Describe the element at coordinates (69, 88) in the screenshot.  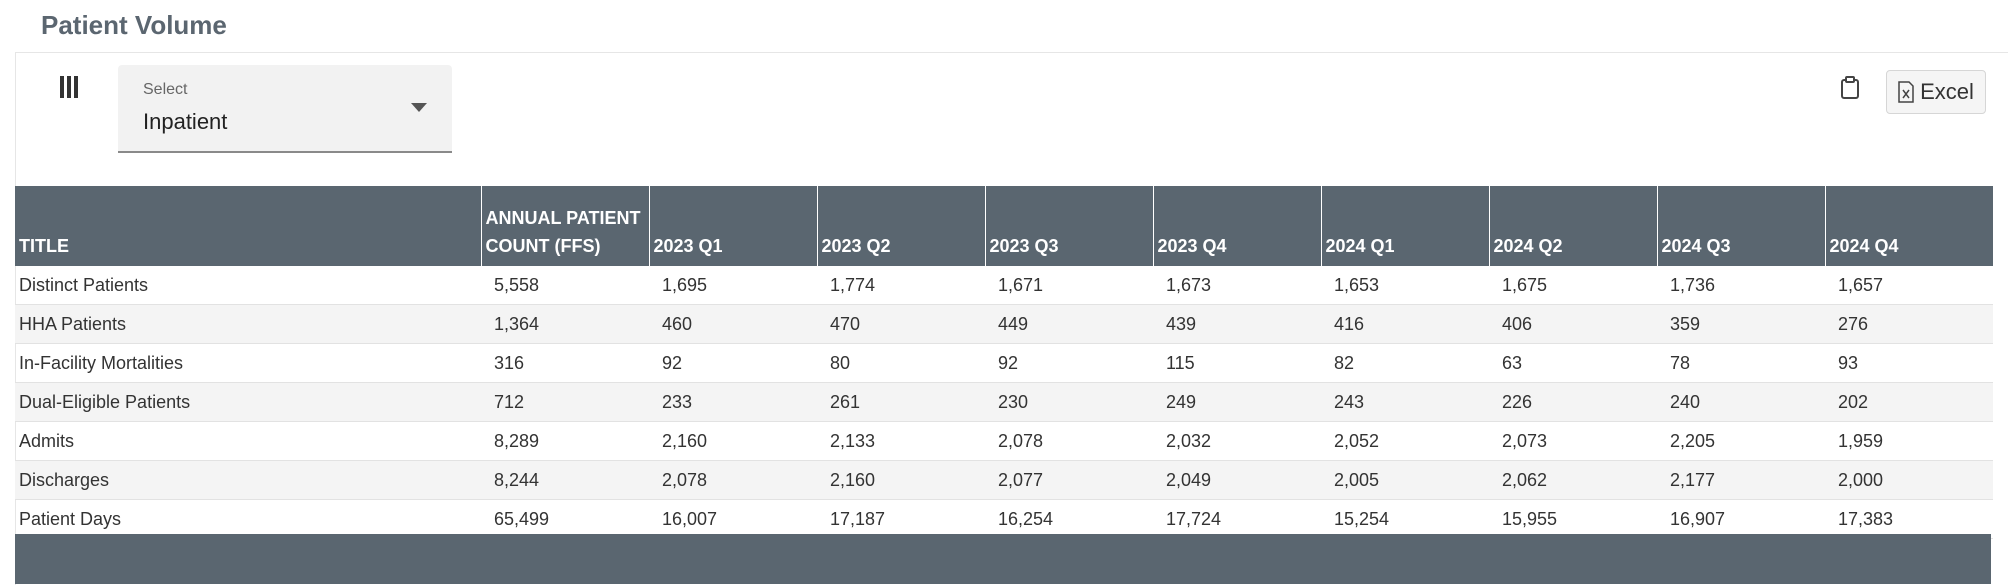
I see `columns-button` at that location.